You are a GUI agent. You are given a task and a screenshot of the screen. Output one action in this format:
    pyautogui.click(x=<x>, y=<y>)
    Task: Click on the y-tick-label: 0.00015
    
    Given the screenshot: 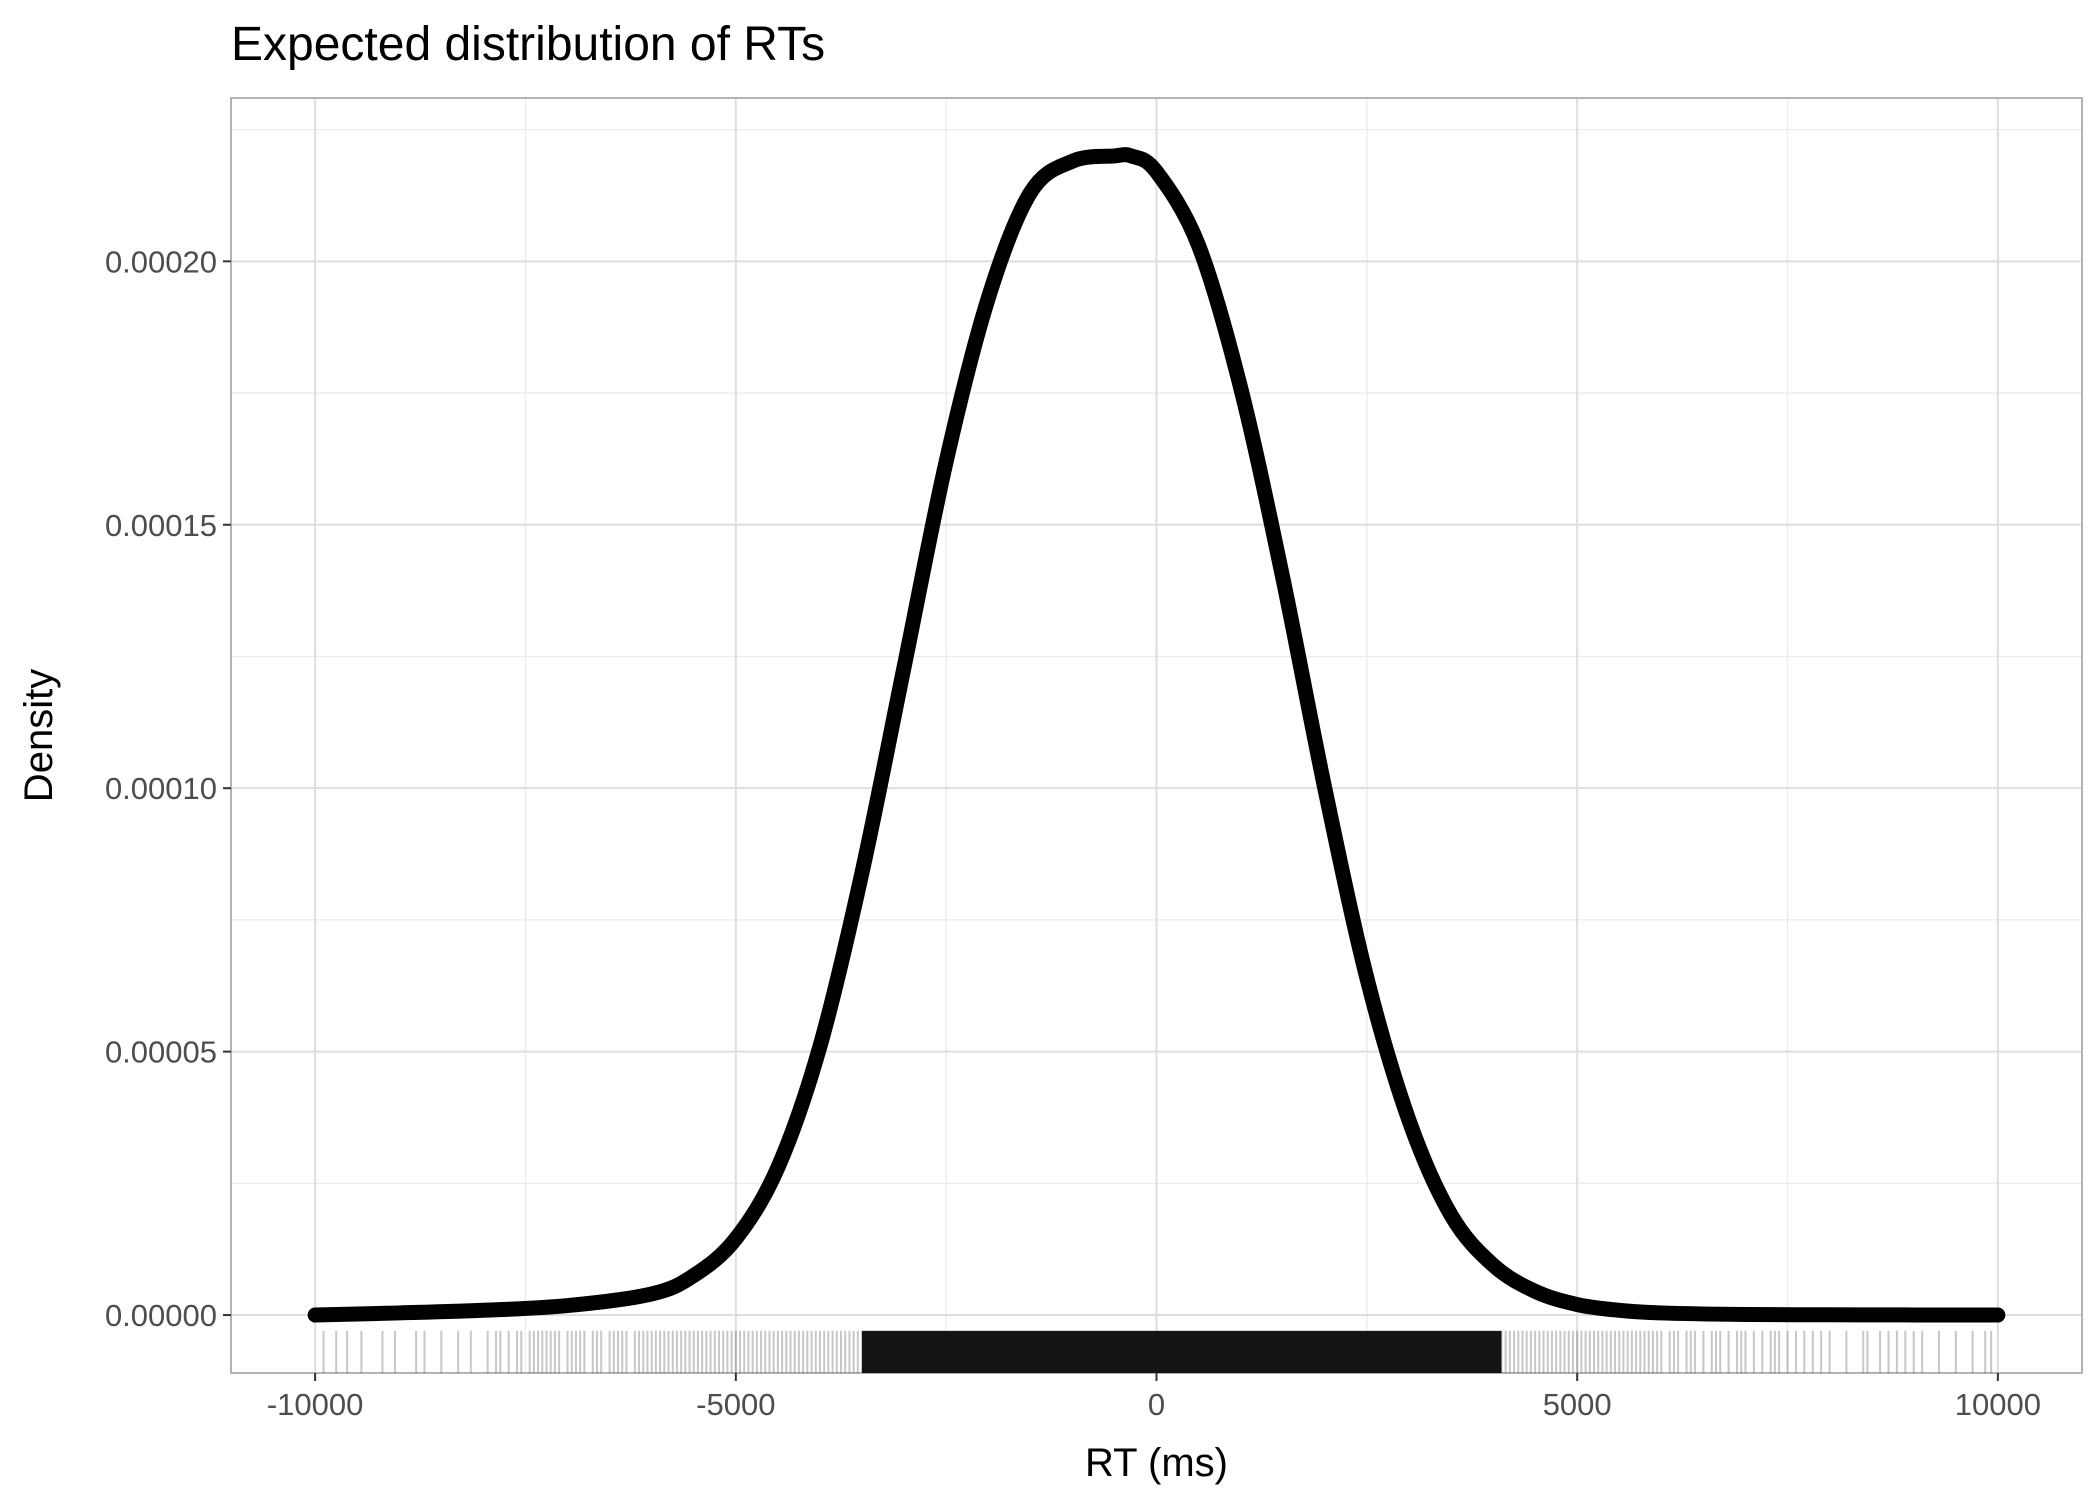 What is the action you would take?
    pyautogui.click(x=161, y=525)
    